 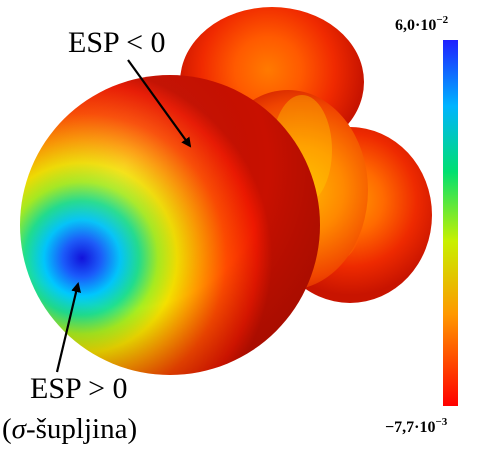 What do you see at coordinates (79, 388) in the screenshot?
I see `label-esp-positive: ESP > 0` at bounding box center [79, 388].